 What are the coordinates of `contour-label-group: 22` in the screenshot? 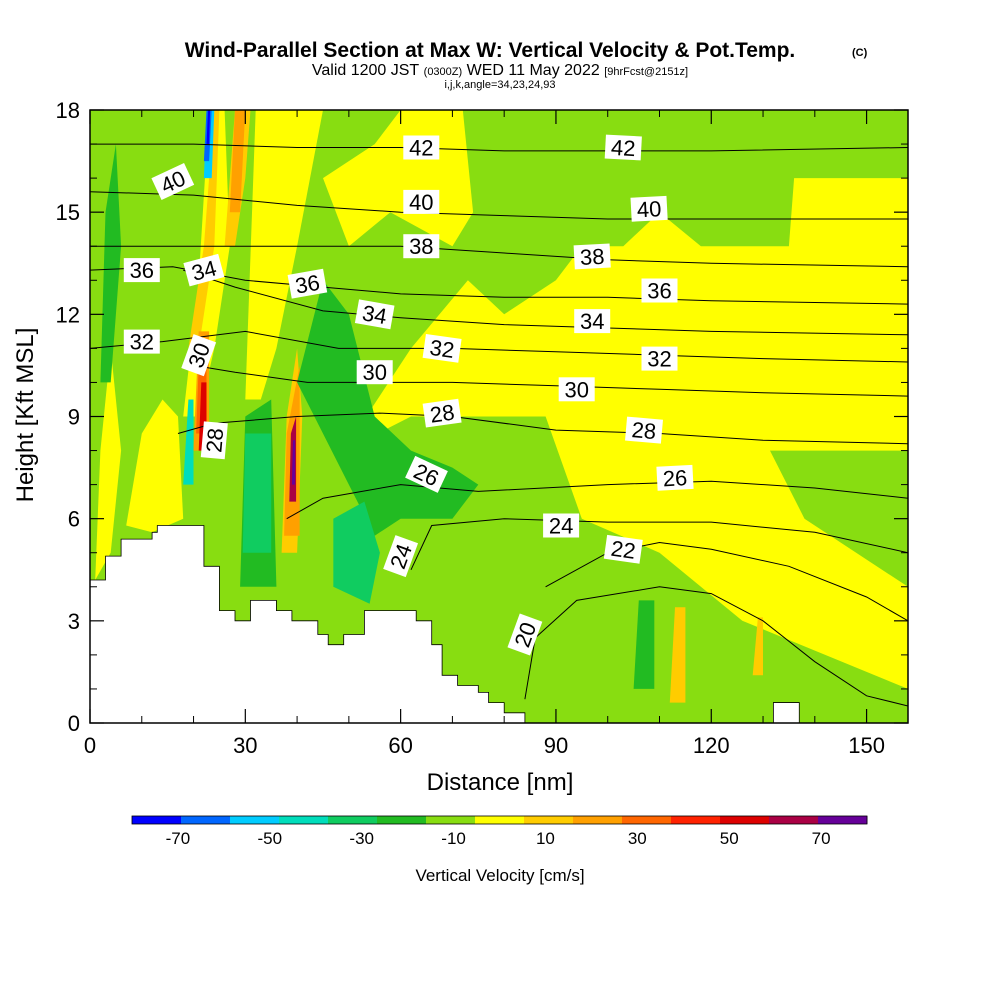 It's located at (623, 549).